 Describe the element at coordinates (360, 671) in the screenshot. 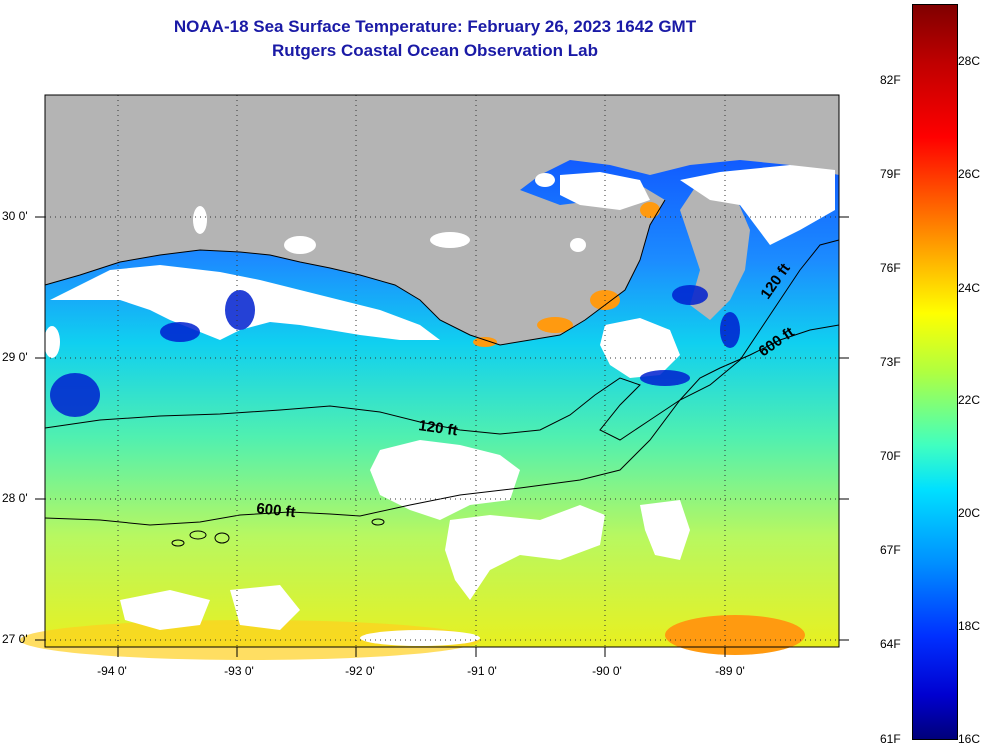

I see `lon-label-92: -92 0'` at that location.